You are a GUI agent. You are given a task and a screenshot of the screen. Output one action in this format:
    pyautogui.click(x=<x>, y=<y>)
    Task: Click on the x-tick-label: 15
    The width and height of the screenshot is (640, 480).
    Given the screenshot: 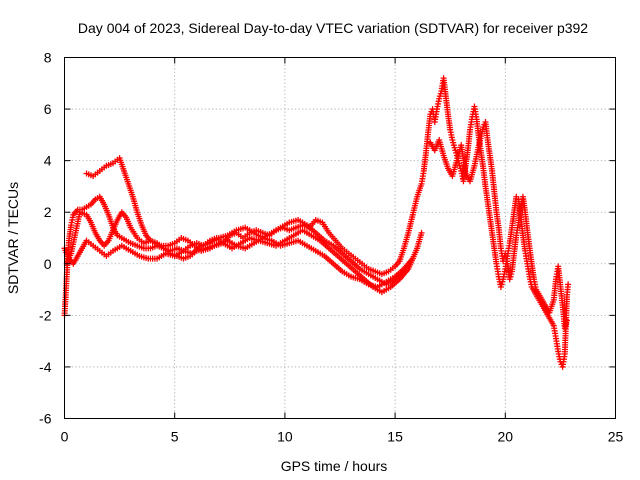 What is the action you would take?
    pyautogui.click(x=395, y=437)
    